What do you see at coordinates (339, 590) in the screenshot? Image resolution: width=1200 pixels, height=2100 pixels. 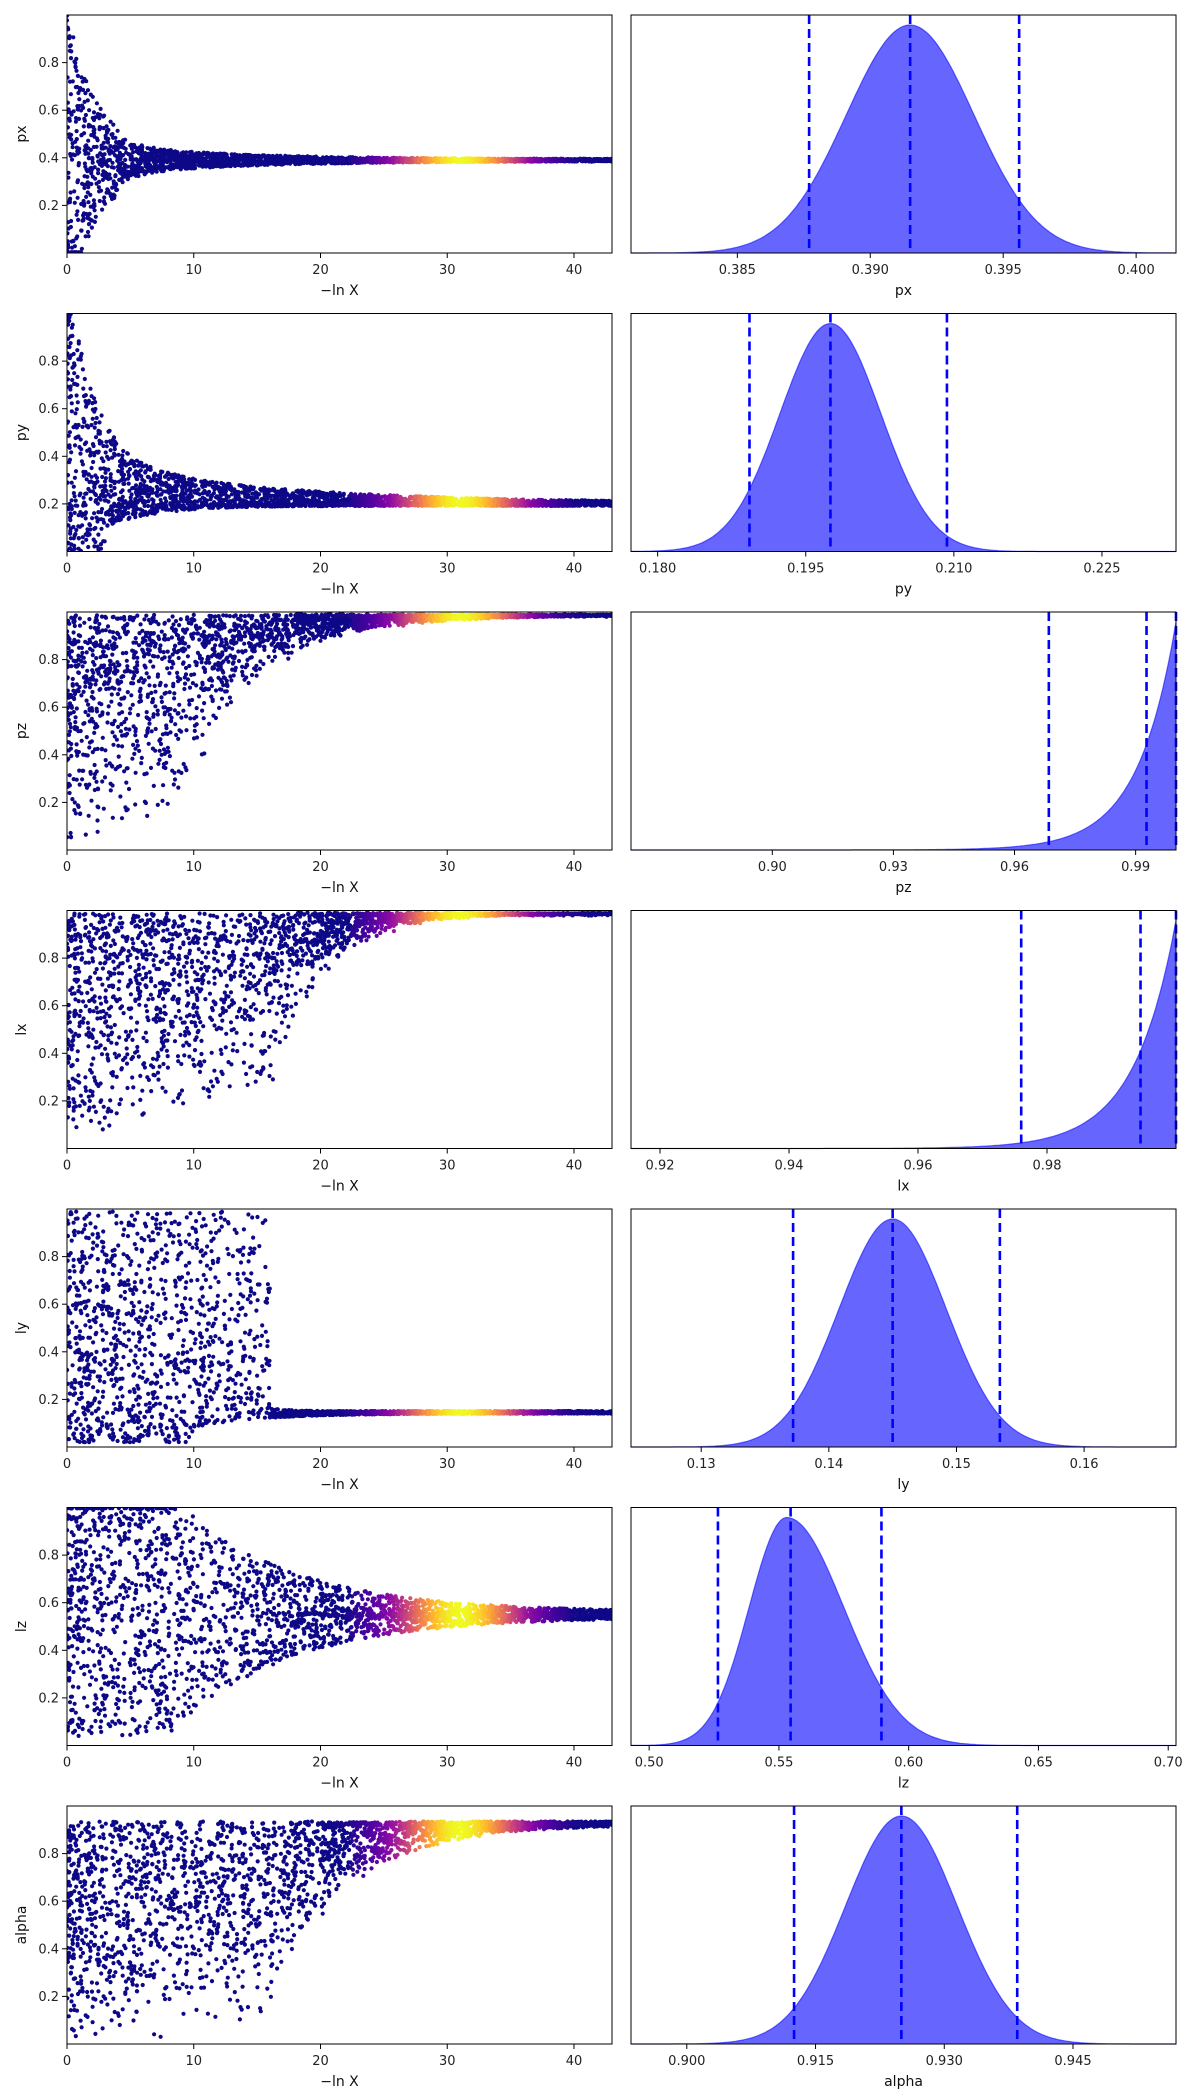 I see `scatter-py-x-label: −ln X` at bounding box center [339, 590].